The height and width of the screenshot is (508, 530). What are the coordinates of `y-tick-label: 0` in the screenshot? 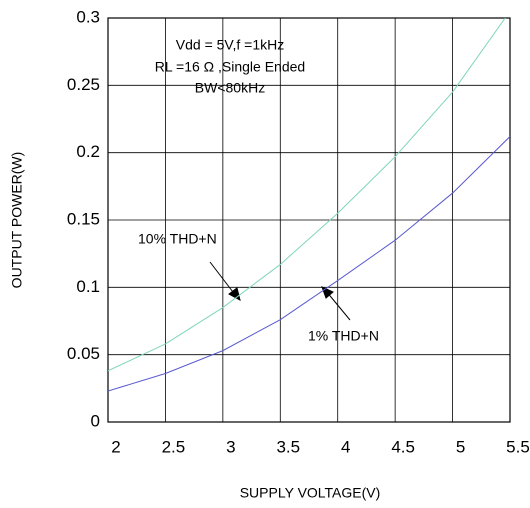 It's located at (95, 420).